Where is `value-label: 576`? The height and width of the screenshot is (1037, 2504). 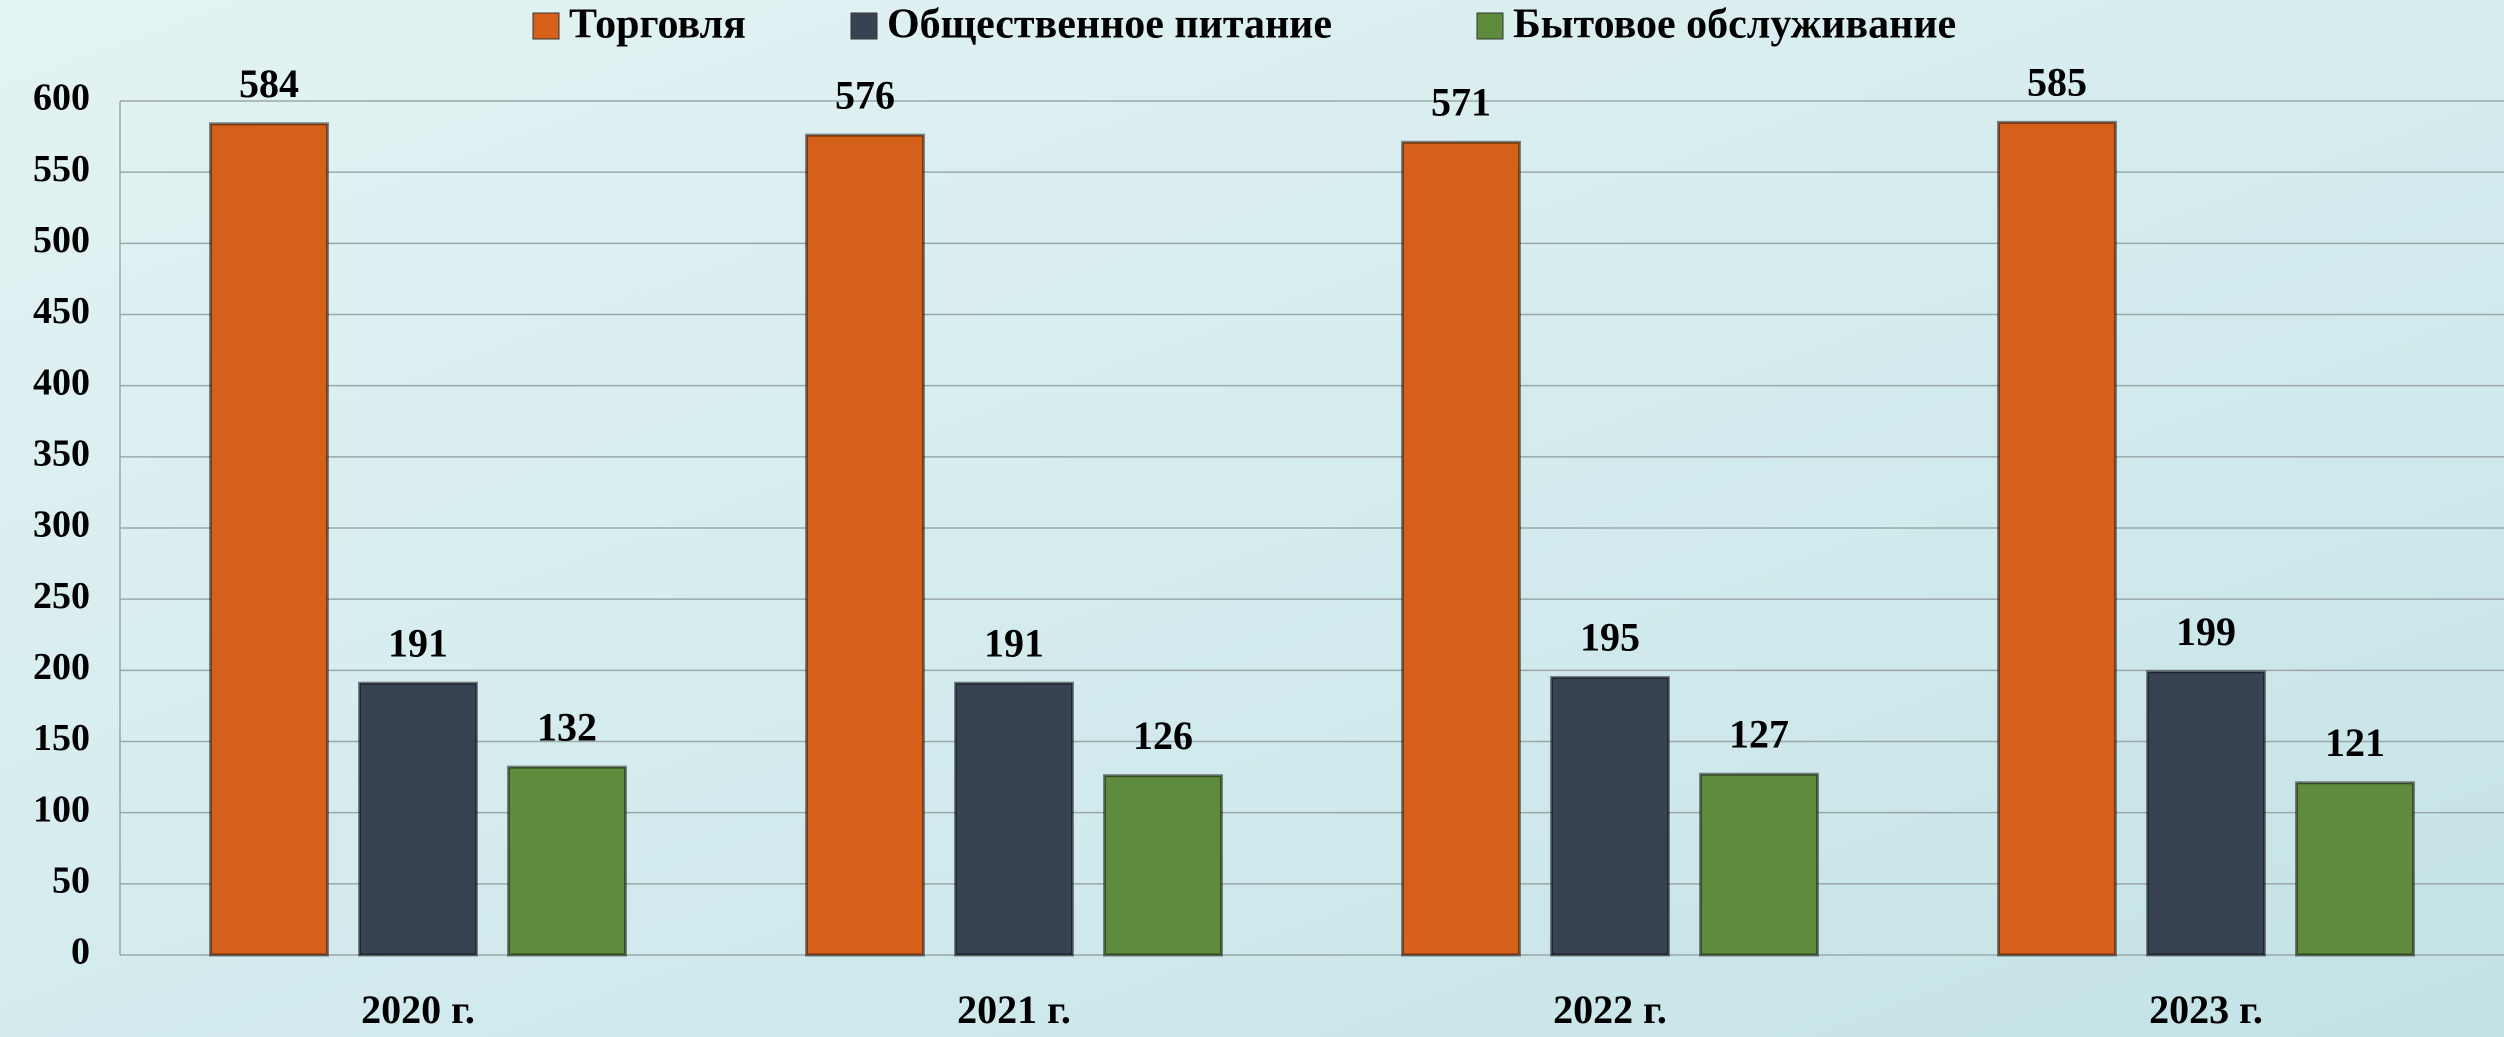
value-label: 576 is located at coordinates (865, 94).